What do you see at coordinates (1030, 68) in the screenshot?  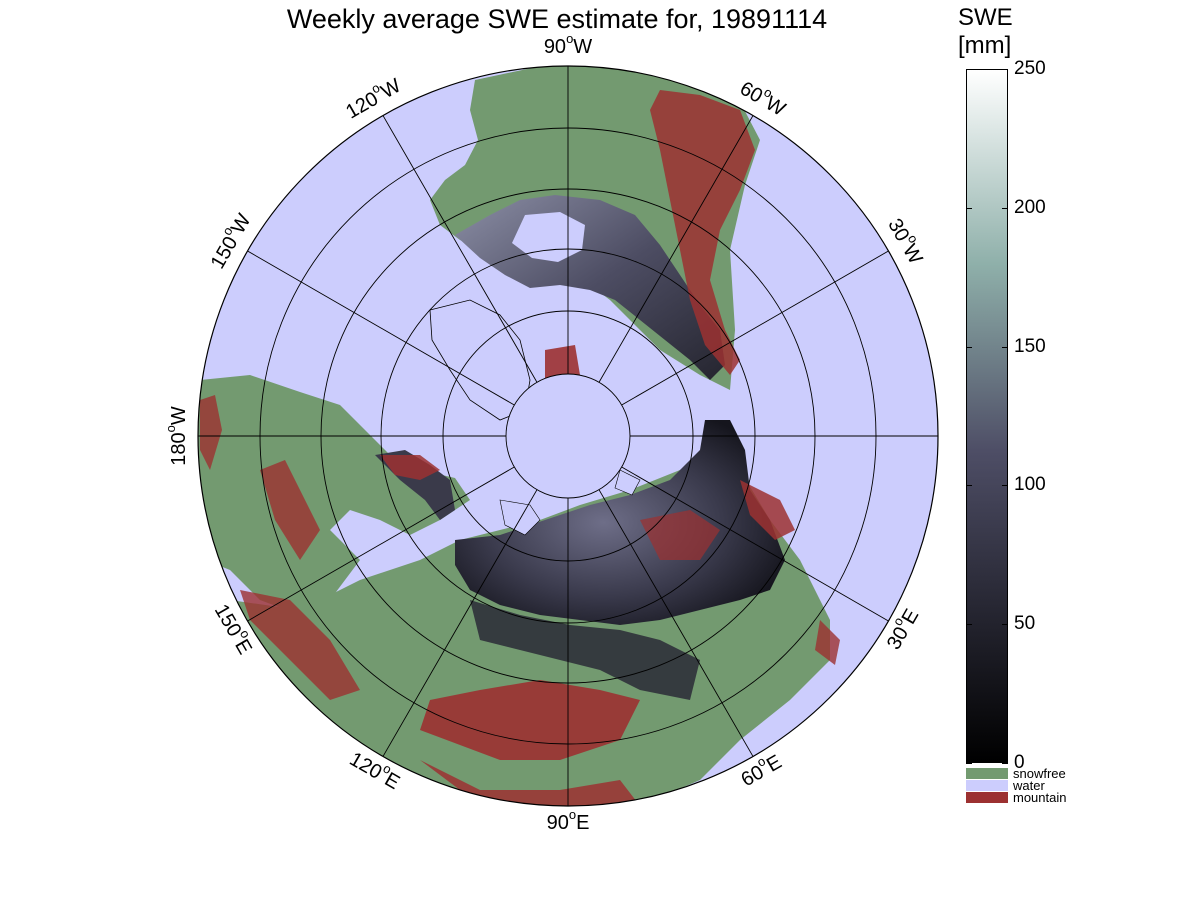 I see `colorbar-tick-label: 250` at bounding box center [1030, 68].